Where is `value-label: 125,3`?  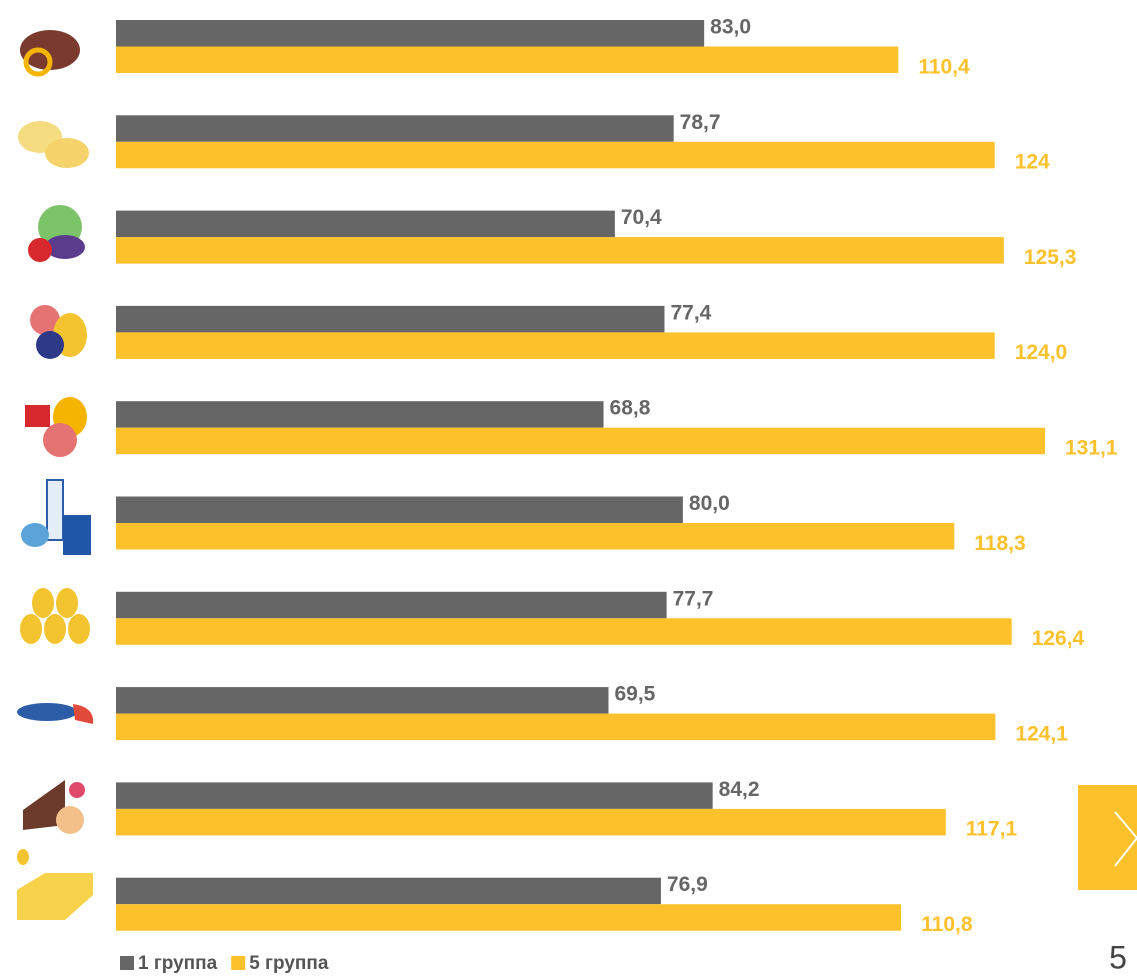 value-label: 125,3 is located at coordinates (1050, 257).